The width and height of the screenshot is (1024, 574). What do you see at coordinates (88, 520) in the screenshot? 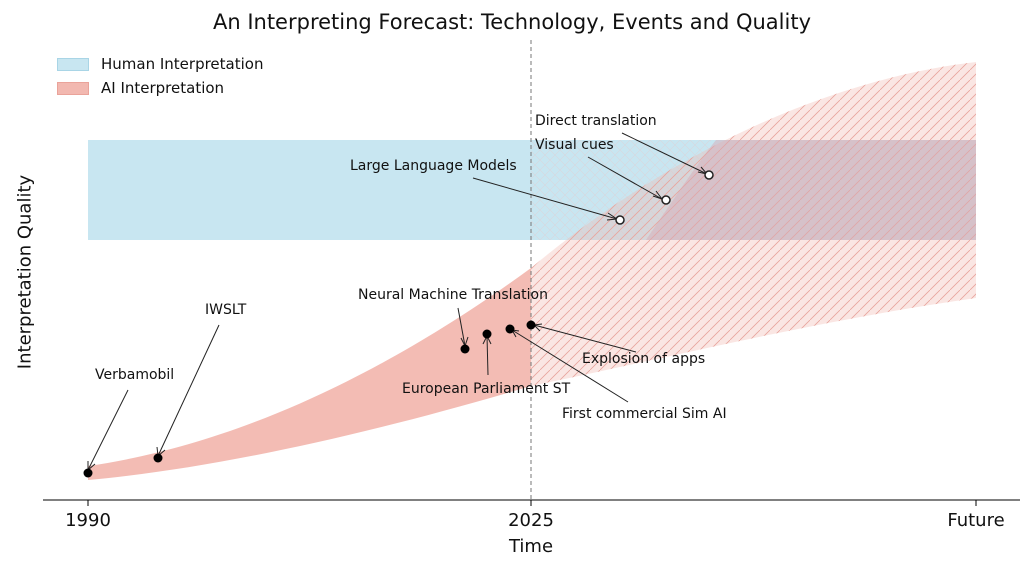
I see `x-tick-label-1990: 1990` at bounding box center [88, 520].